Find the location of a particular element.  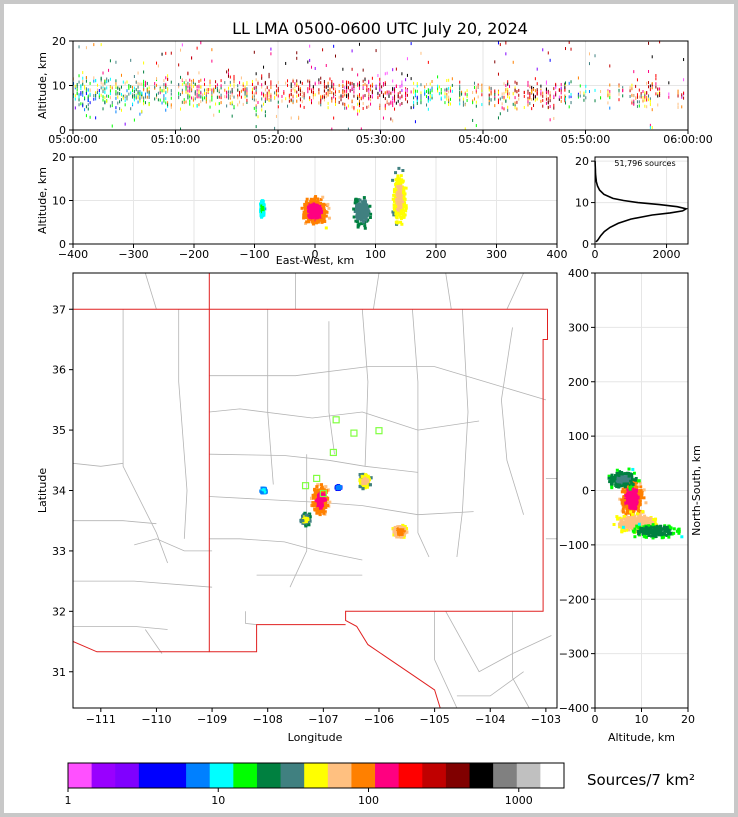

plan-view-tick-label: 33 is located at coordinates (59, 551).